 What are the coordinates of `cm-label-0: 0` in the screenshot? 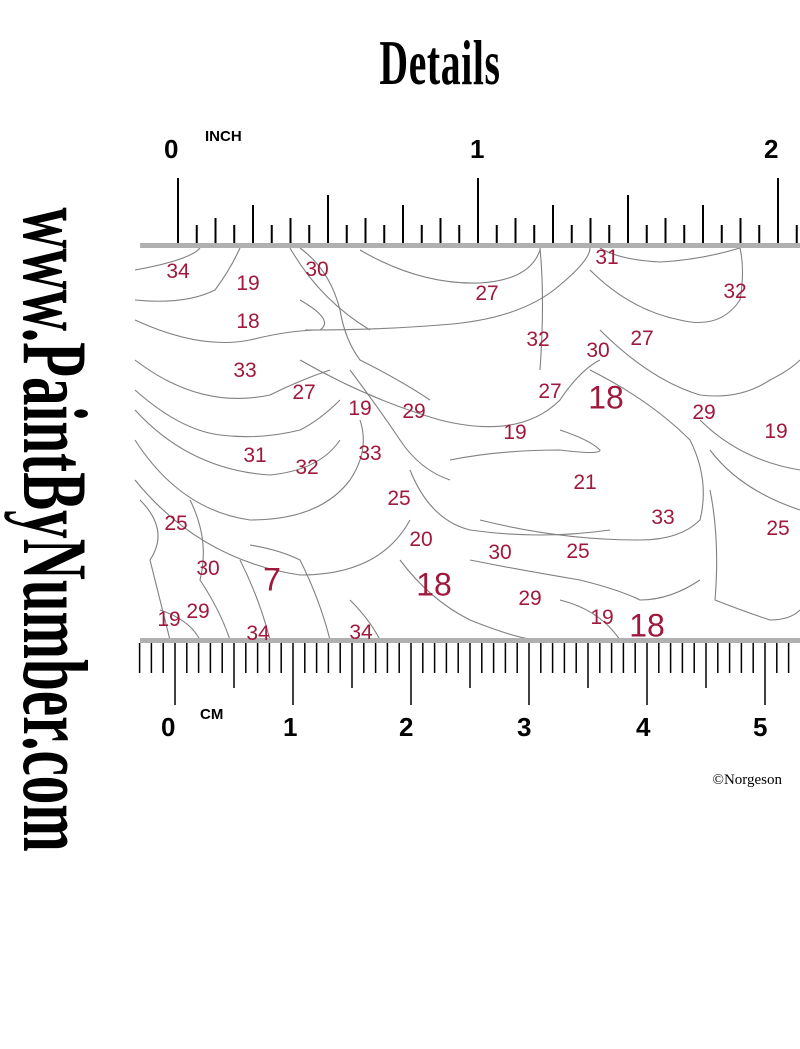 It's located at (168, 727).